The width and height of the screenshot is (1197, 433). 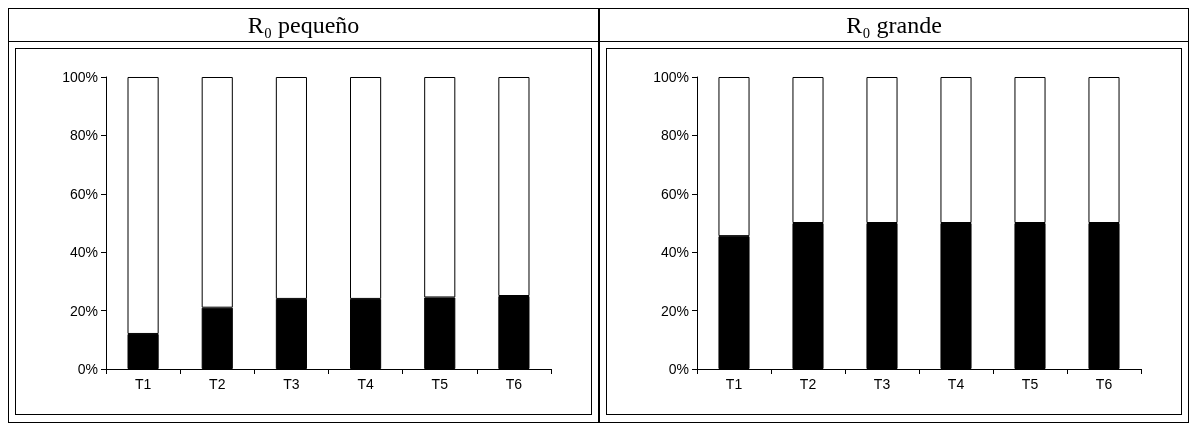 What do you see at coordinates (303, 25) in the screenshot?
I see `chart-title: R₀ pequeño` at bounding box center [303, 25].